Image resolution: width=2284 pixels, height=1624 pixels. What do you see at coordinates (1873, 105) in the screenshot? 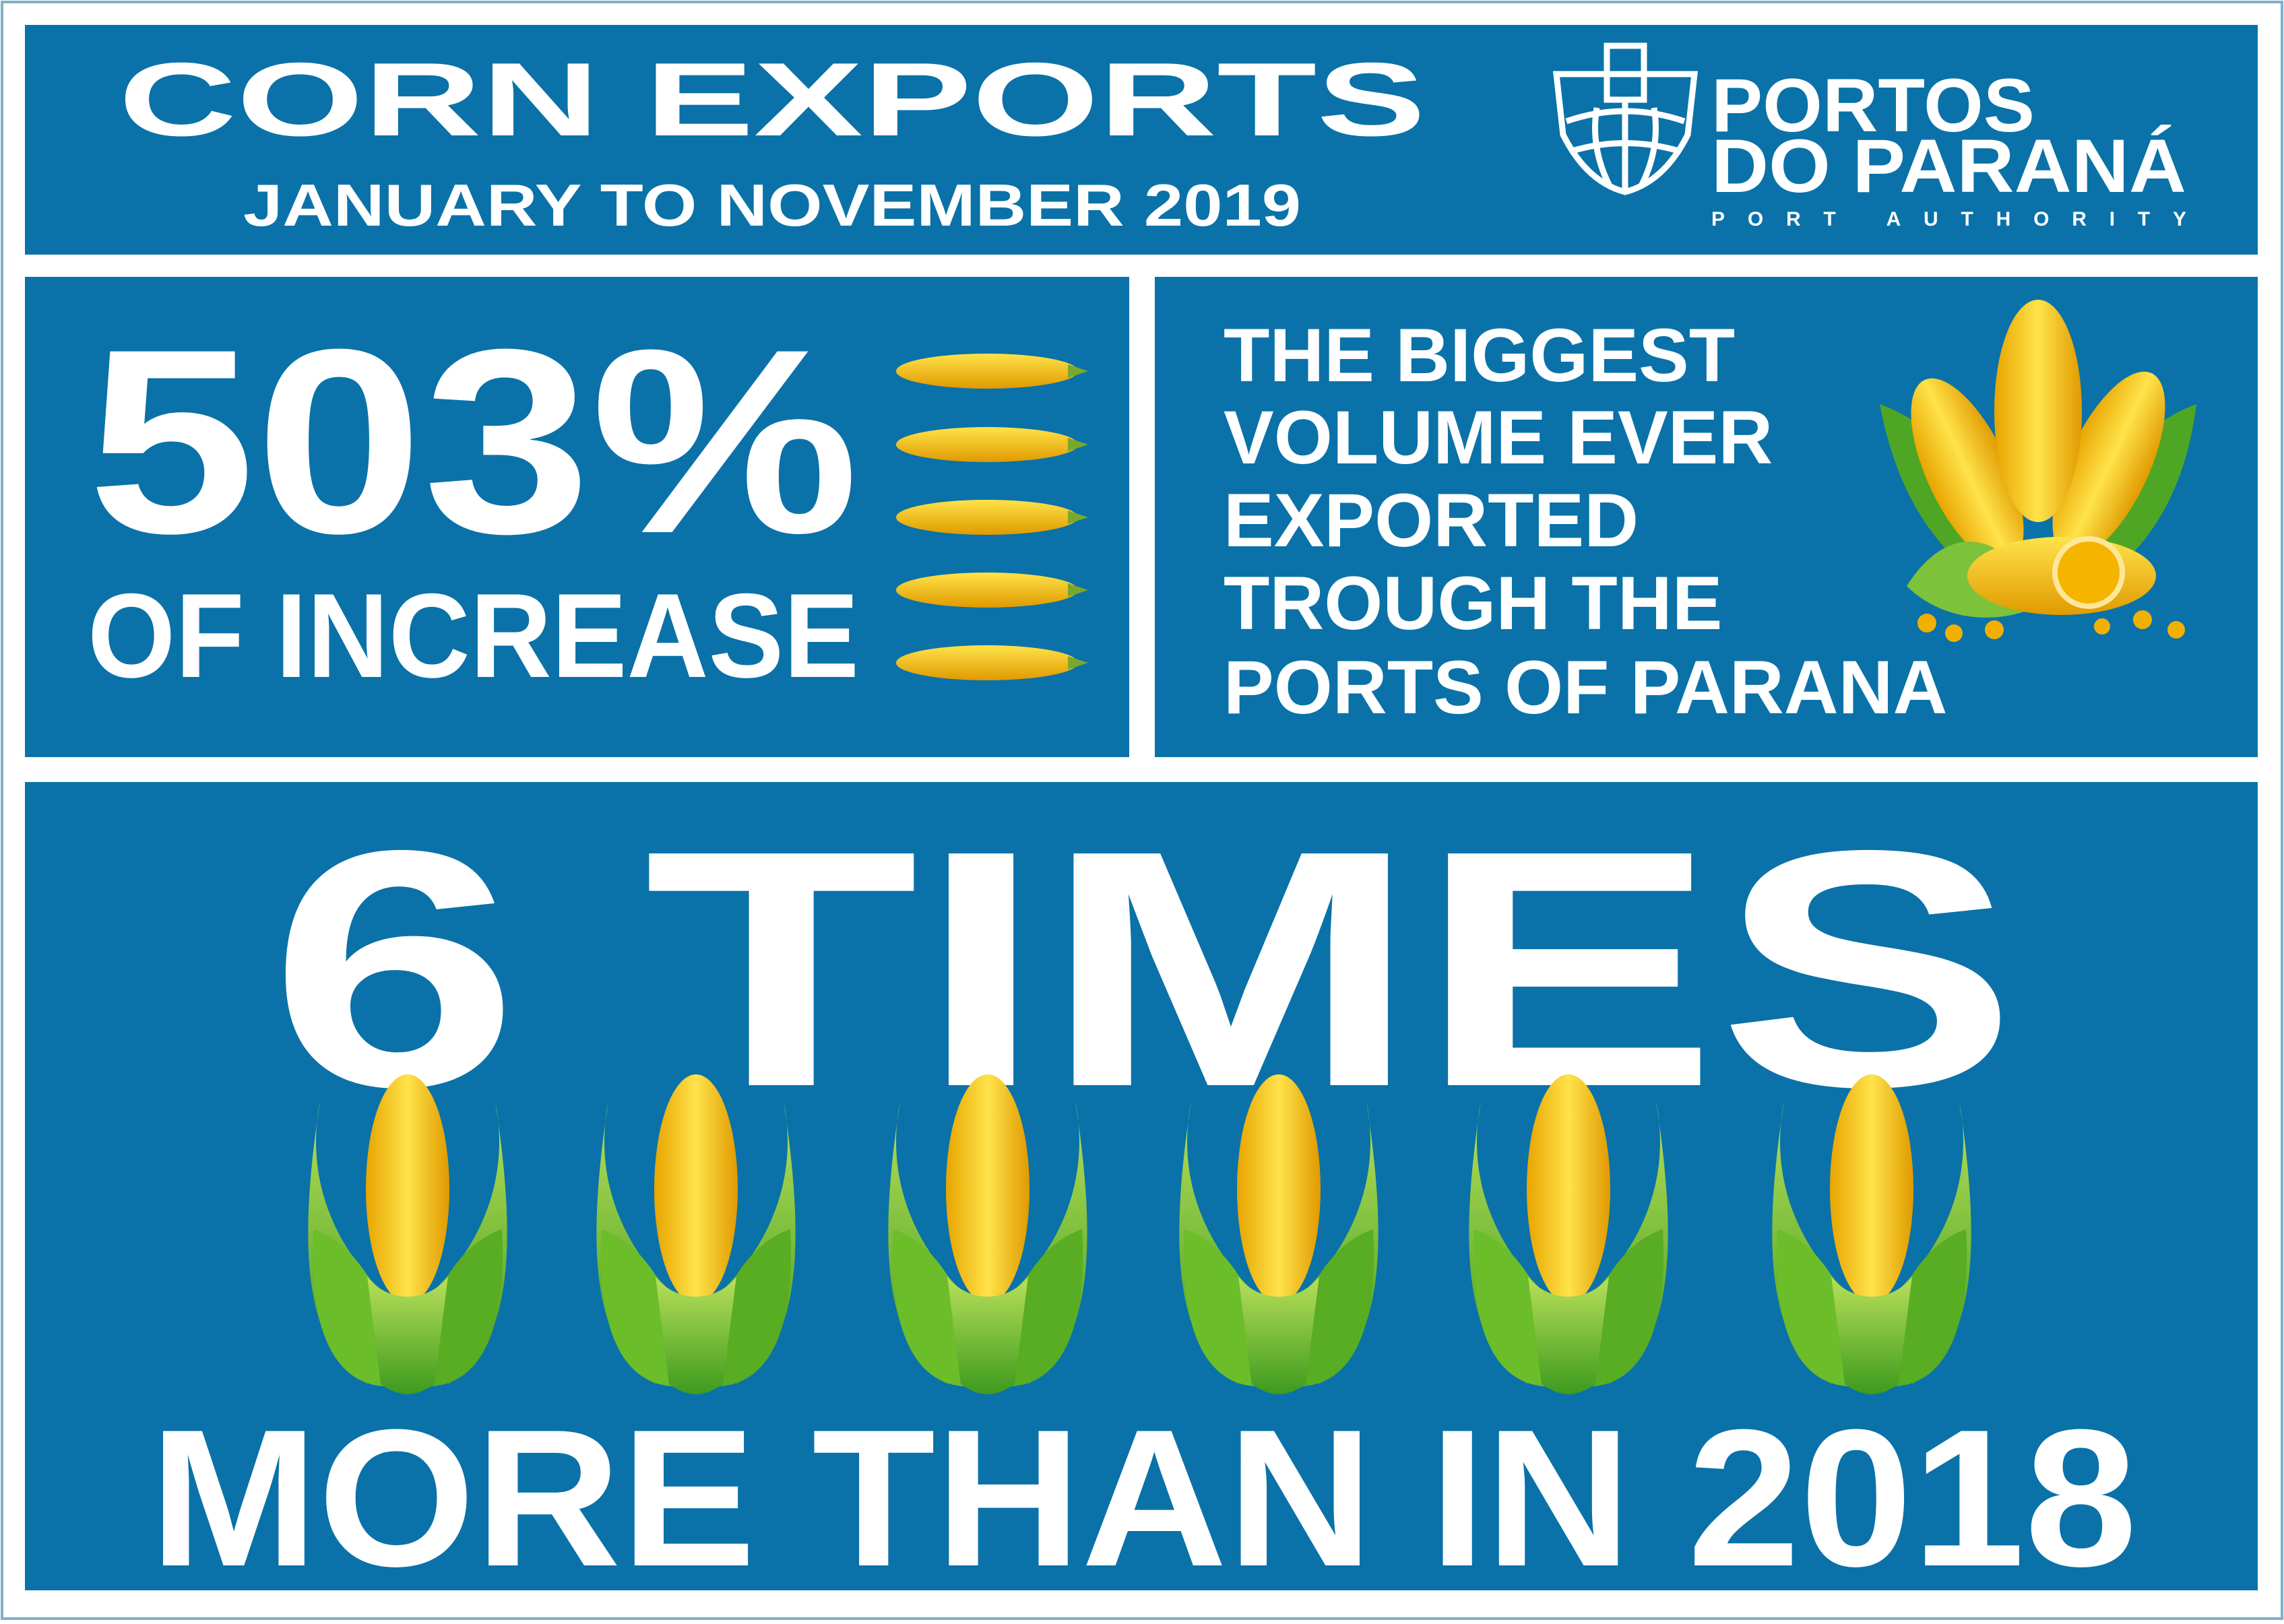
I see `logo-line: PORTOS` at bounding box center [1873, 105].